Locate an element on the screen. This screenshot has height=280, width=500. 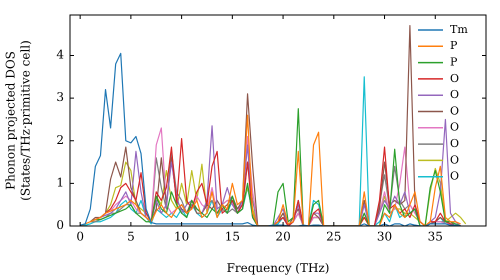
x-tick-label: 0 is located at coordinates (80, 236).